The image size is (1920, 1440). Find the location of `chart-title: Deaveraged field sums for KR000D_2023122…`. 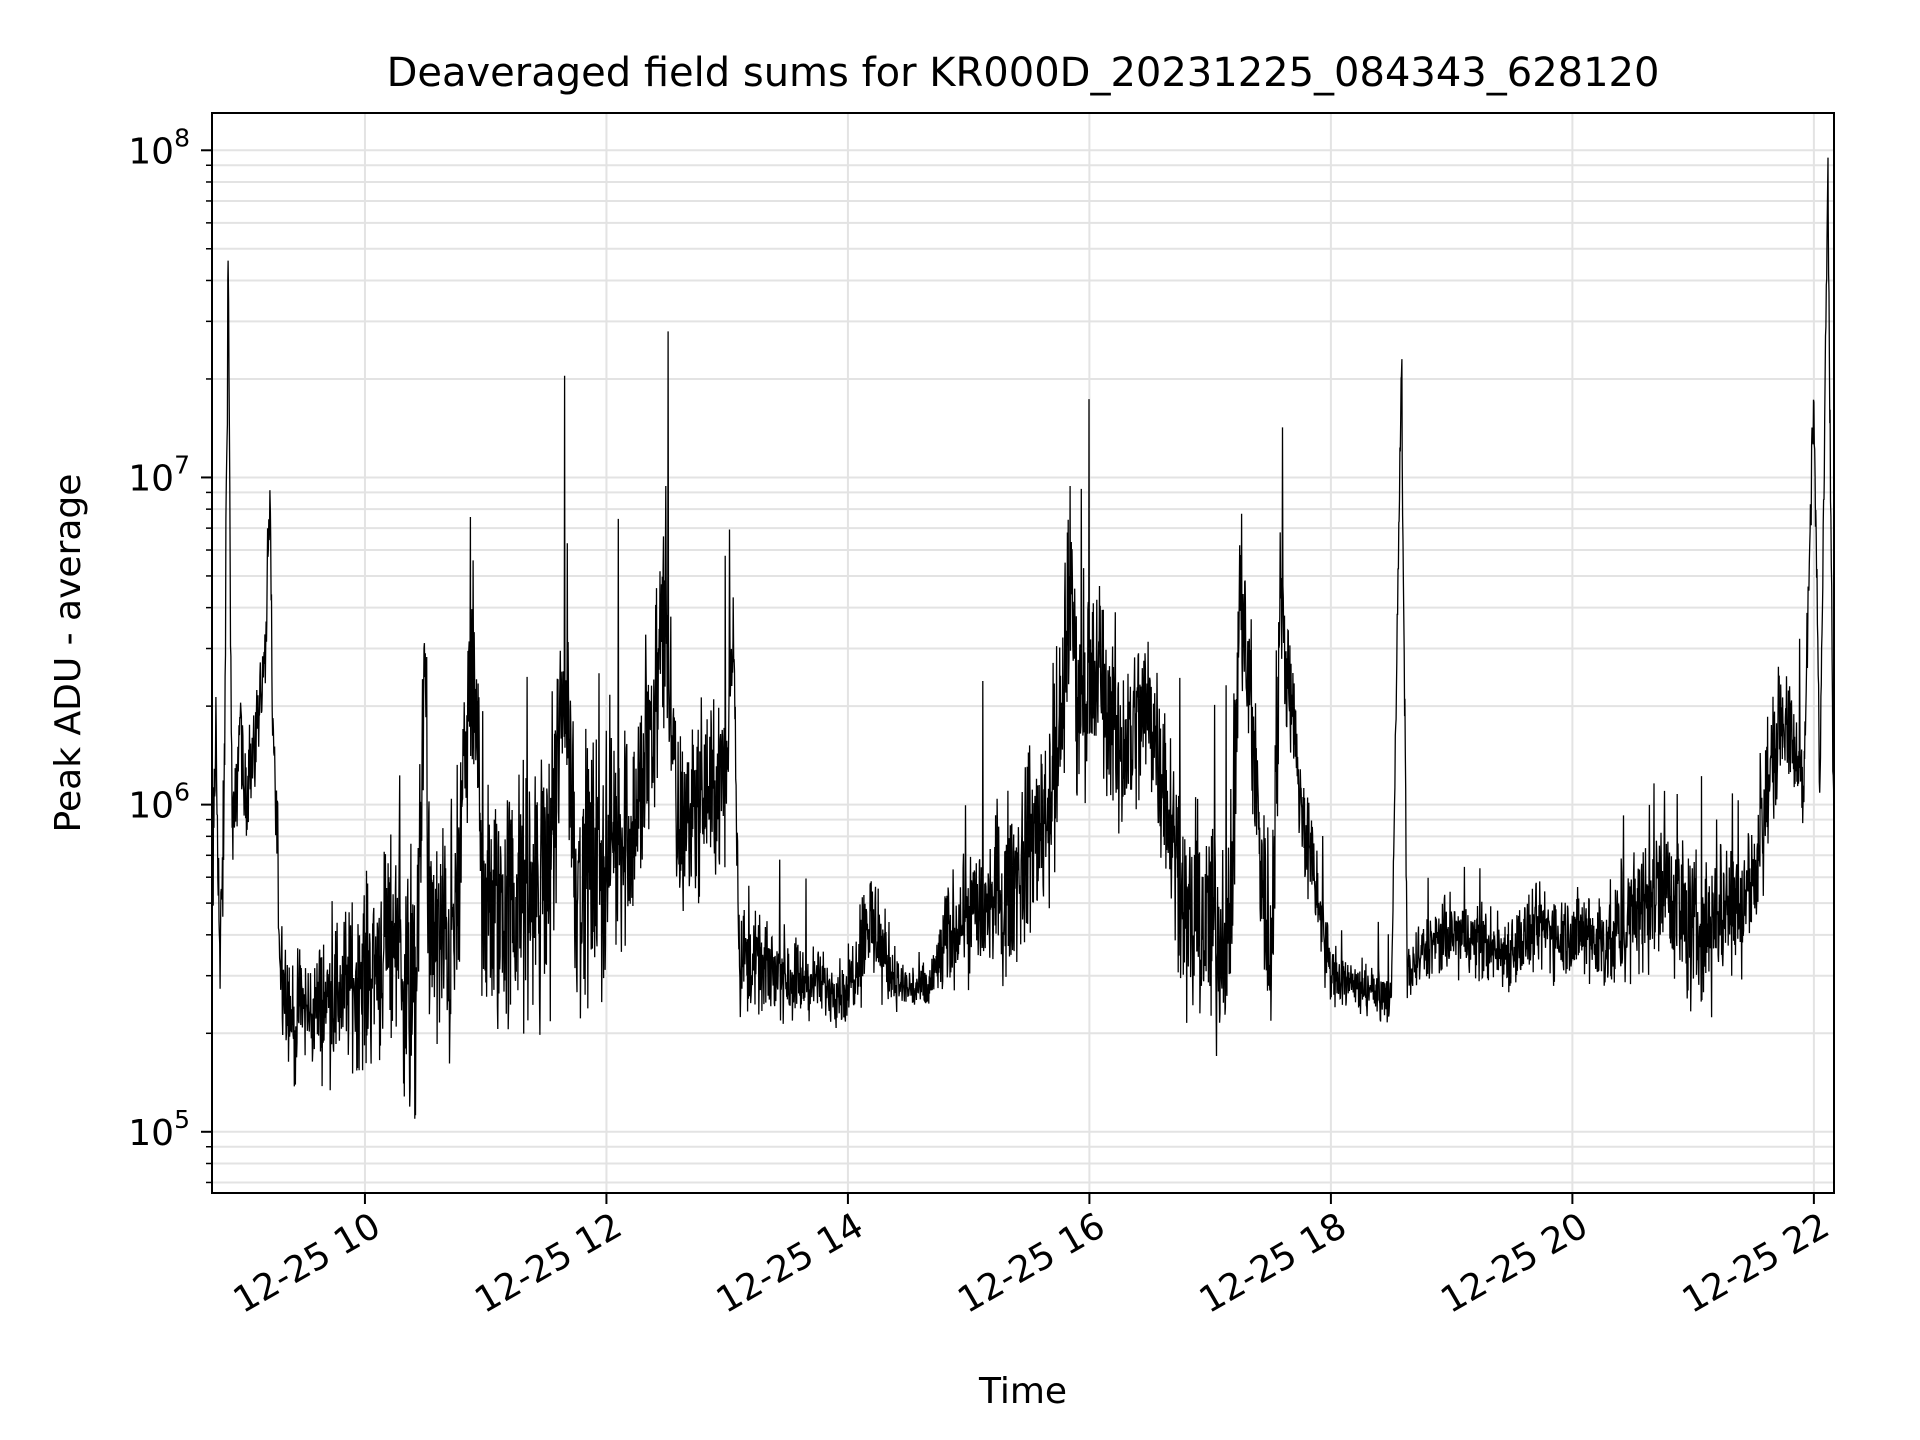

chart-title: Deaveraged field sums for KR000D_2023122… is located at coordinates (1023, 73).